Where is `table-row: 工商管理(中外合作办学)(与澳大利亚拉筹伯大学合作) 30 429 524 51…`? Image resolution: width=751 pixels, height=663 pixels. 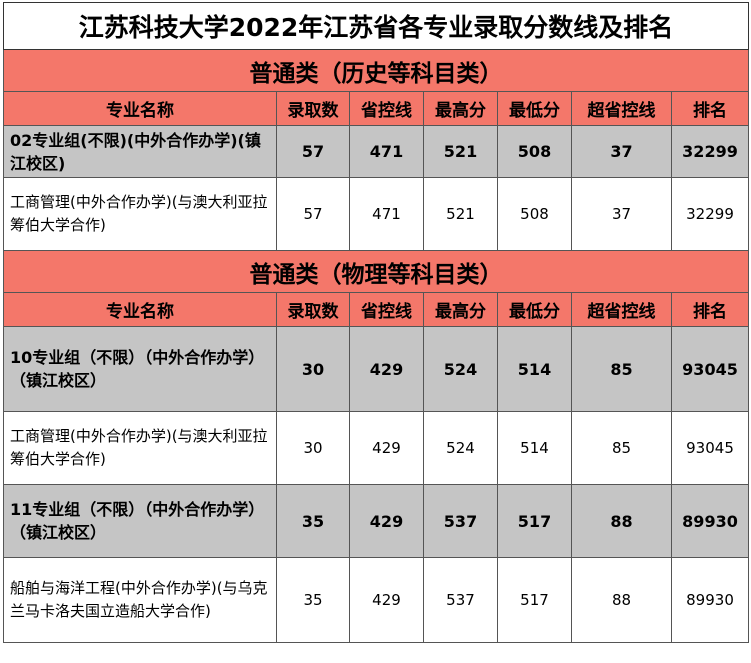
table-row: 工商管理(中外合作办学)(与澳大利亚拉筹伯大学合作) 30 429 524 51… is located at coordinates (376, 448).